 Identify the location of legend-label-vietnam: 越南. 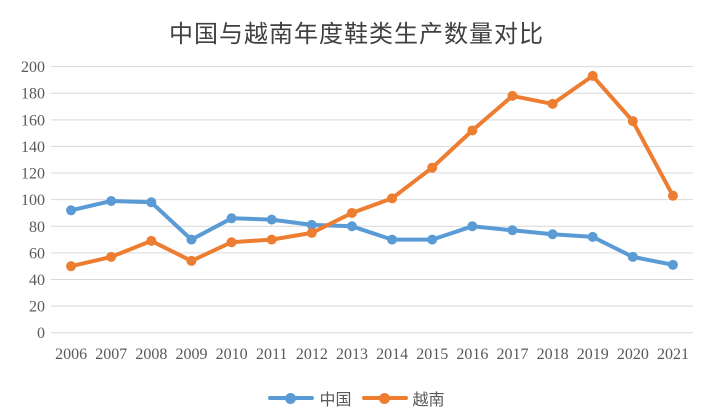
(428, 400).